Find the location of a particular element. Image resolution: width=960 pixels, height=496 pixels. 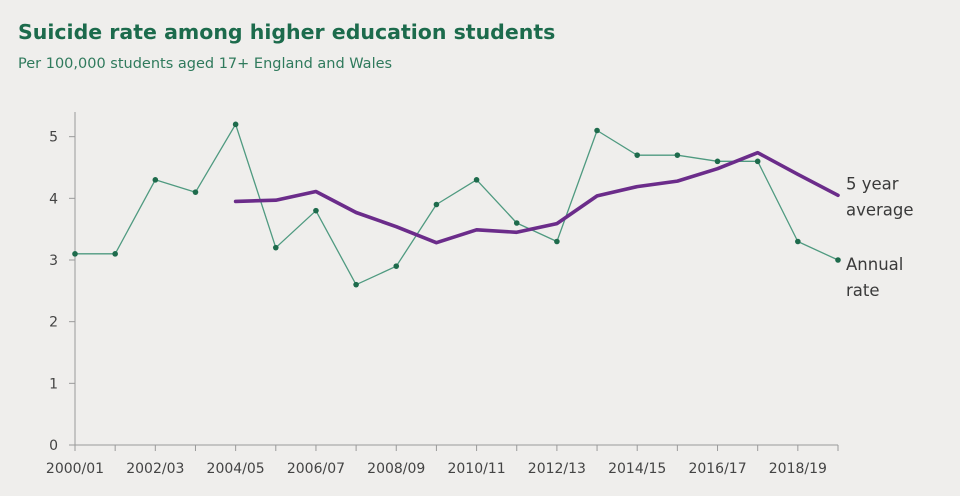

x-tick-label: 2014/15 is located at coordinates (637, 469).